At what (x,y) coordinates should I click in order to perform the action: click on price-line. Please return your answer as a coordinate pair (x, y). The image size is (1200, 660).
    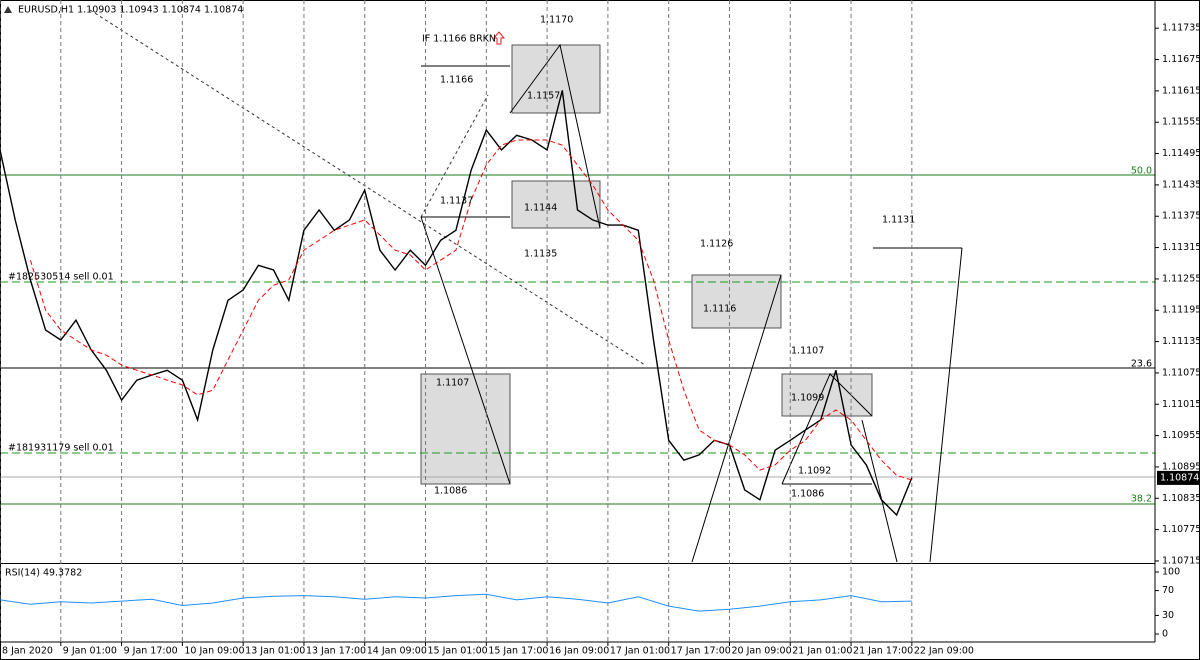
    Looking at the image, I should click on (456, 602).